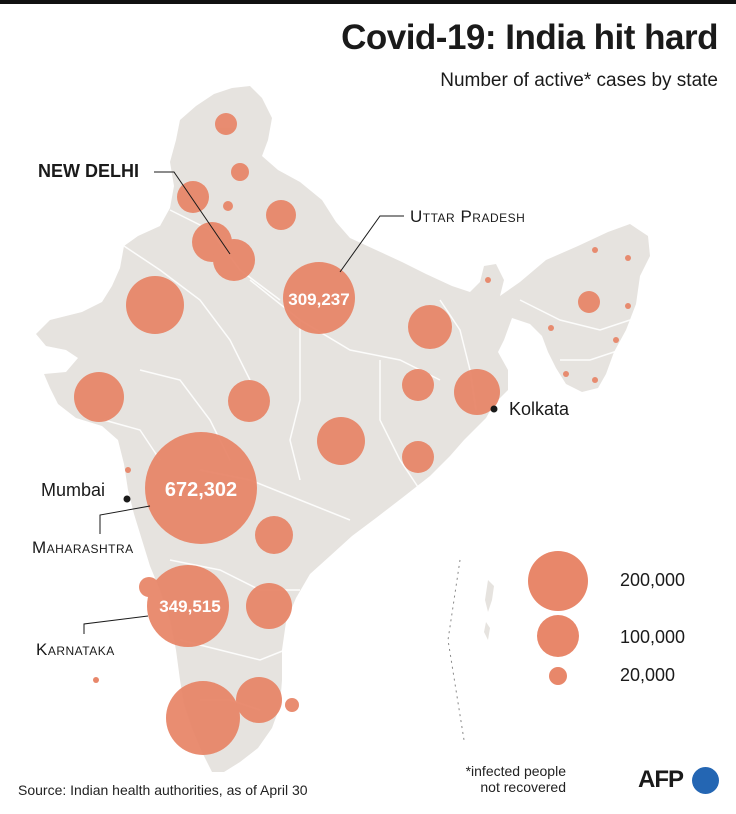  Describe the element at coordinates (558, 676) in the screenshot. I see `legend-bubble-small` at that location.